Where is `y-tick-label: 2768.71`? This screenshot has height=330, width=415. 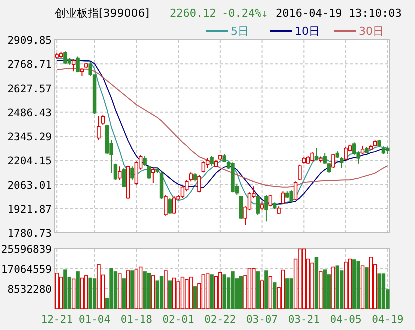 y-tick-label: 2768.71 is located at coordinates (30, 65).